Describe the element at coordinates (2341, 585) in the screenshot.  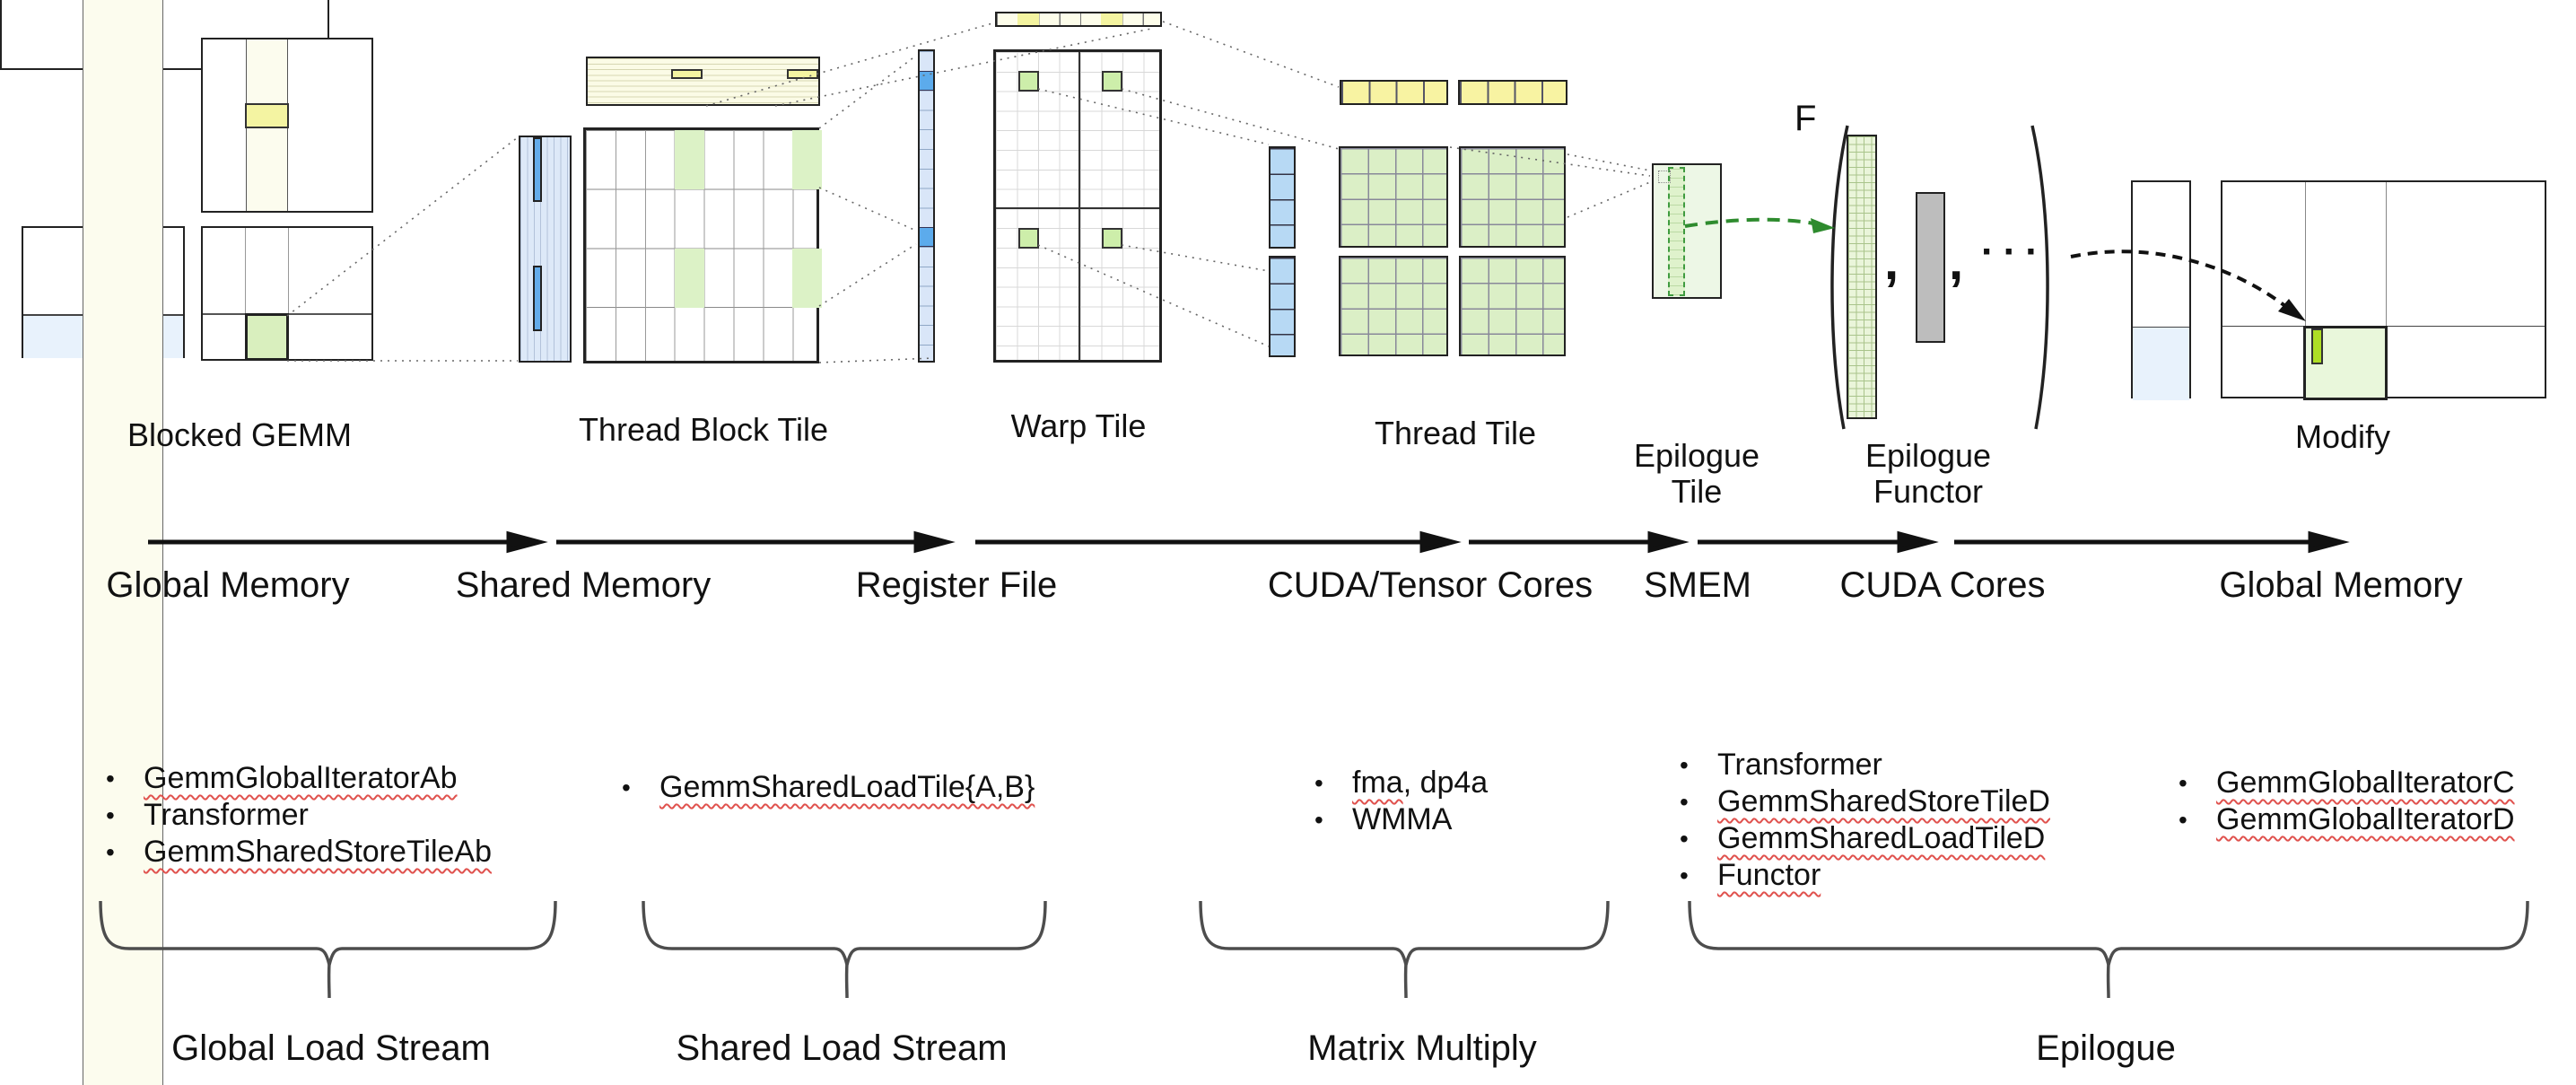
I see `stage-global-memory-out: Global Memory` at that location.